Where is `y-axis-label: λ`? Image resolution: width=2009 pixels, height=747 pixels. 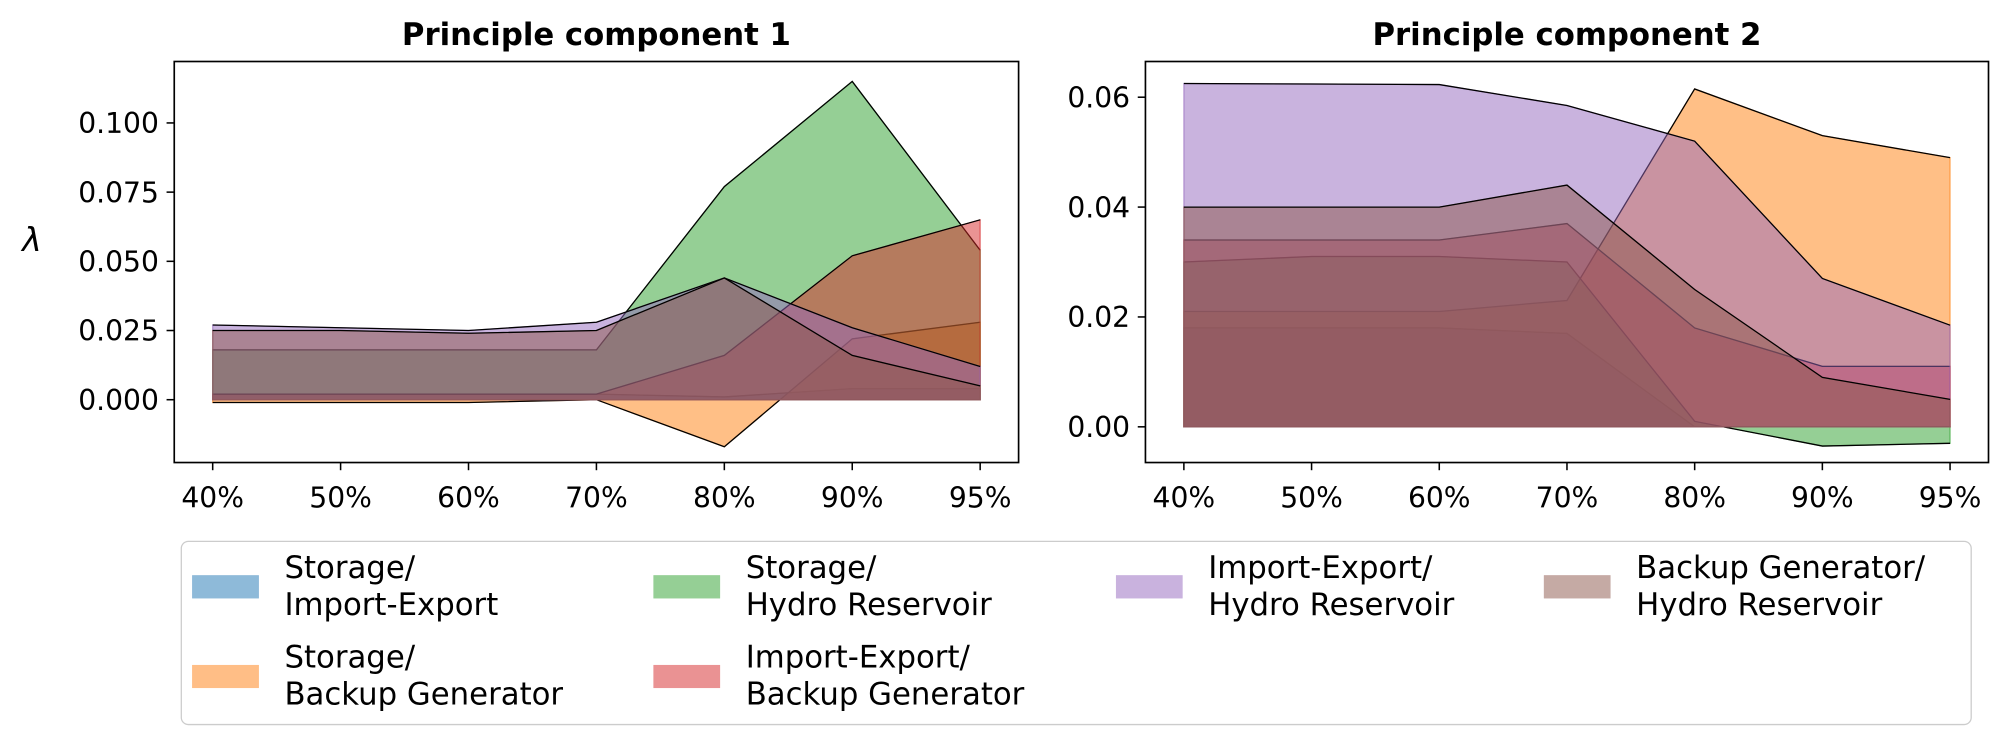 y-axis-label: λ is located at coordinates (31, 239).